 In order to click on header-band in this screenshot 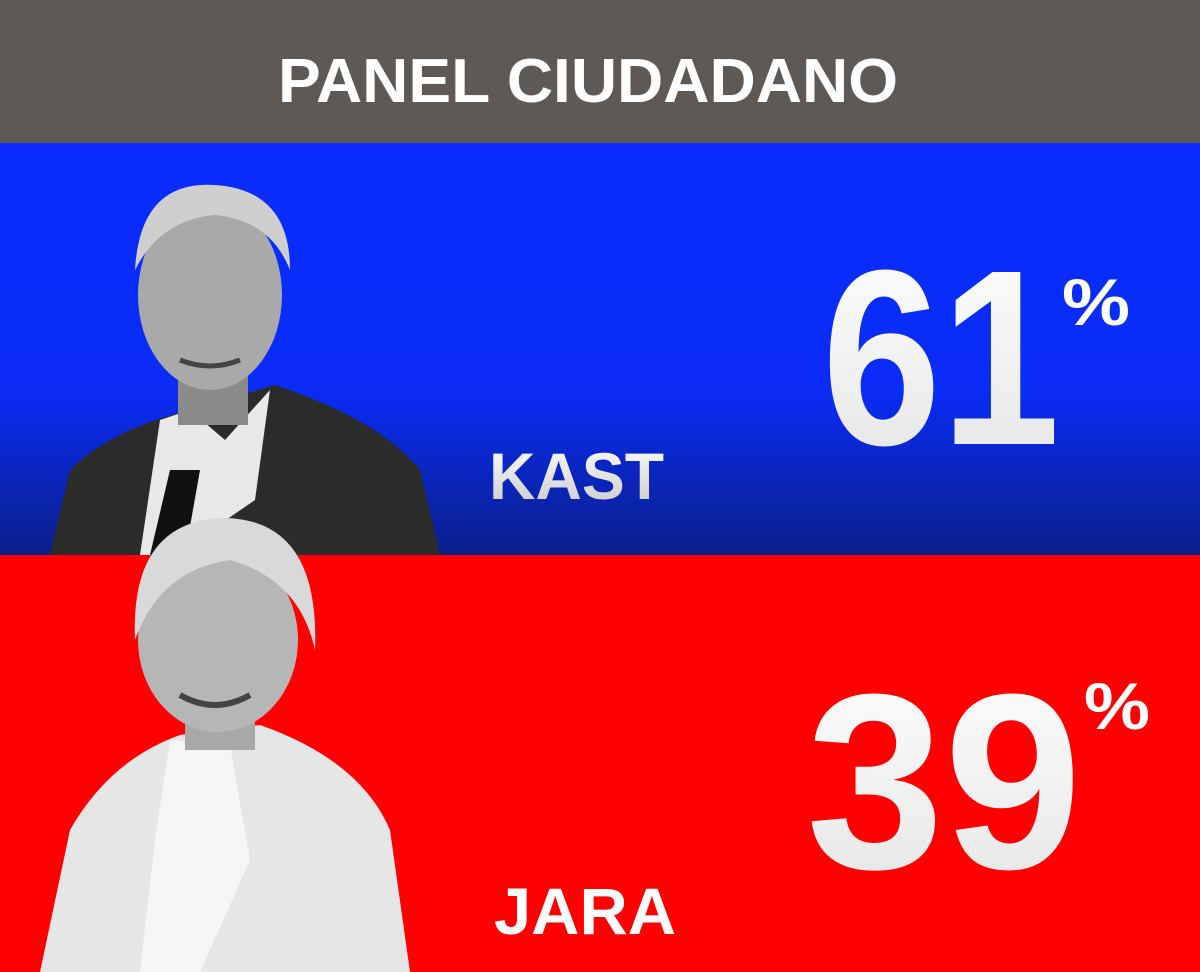, I will do `click(600, 71)`.